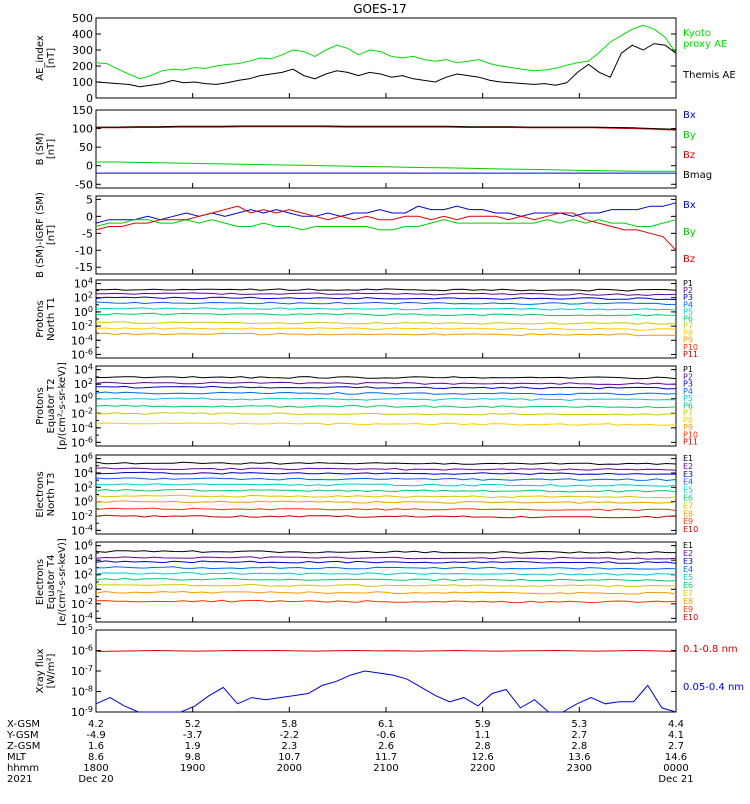  Describe the element at coordinates (289, 746) in the screenshot. I see `x-tick-label-z-gsm: 2.3` at that location.